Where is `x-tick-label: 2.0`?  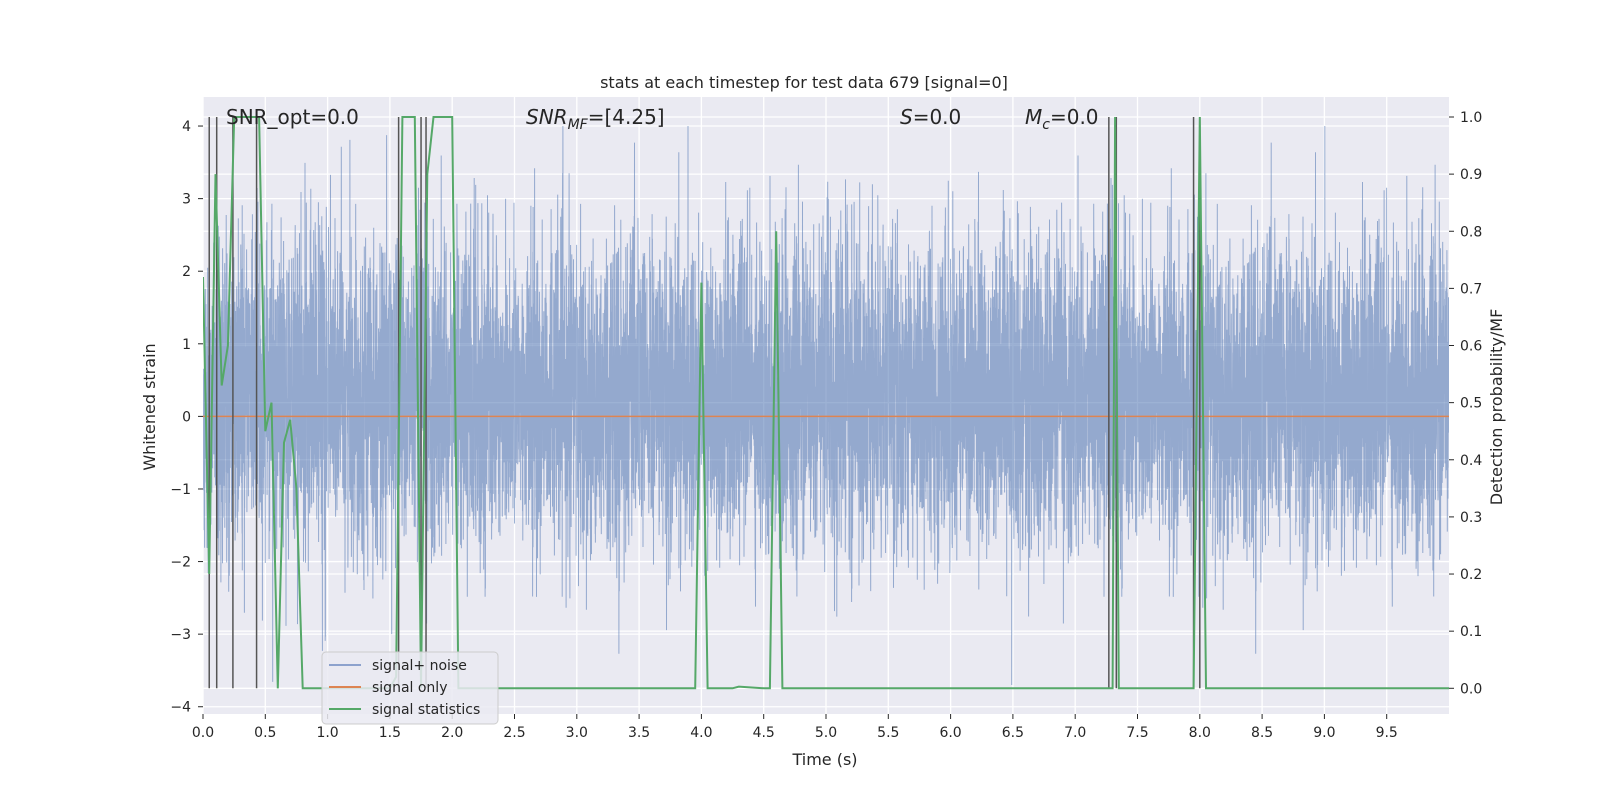 x-tick-label: 2.0 is located at coordinates (452, 733).